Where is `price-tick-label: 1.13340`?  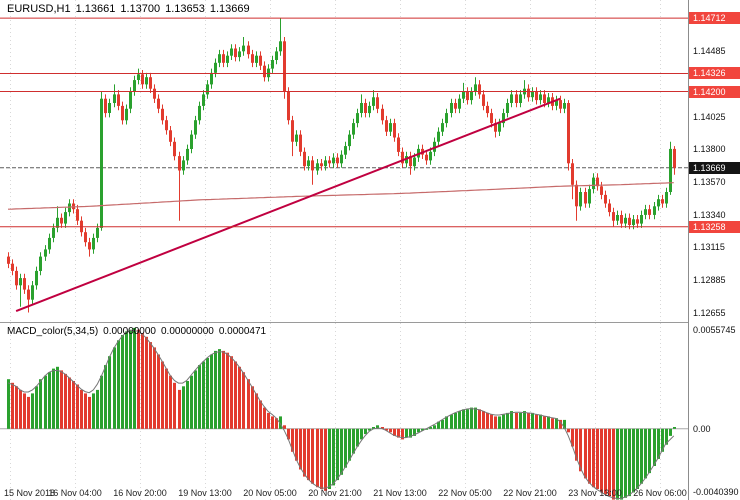
price-tick-label: 1.13340 is located at coordinates (709, 215).